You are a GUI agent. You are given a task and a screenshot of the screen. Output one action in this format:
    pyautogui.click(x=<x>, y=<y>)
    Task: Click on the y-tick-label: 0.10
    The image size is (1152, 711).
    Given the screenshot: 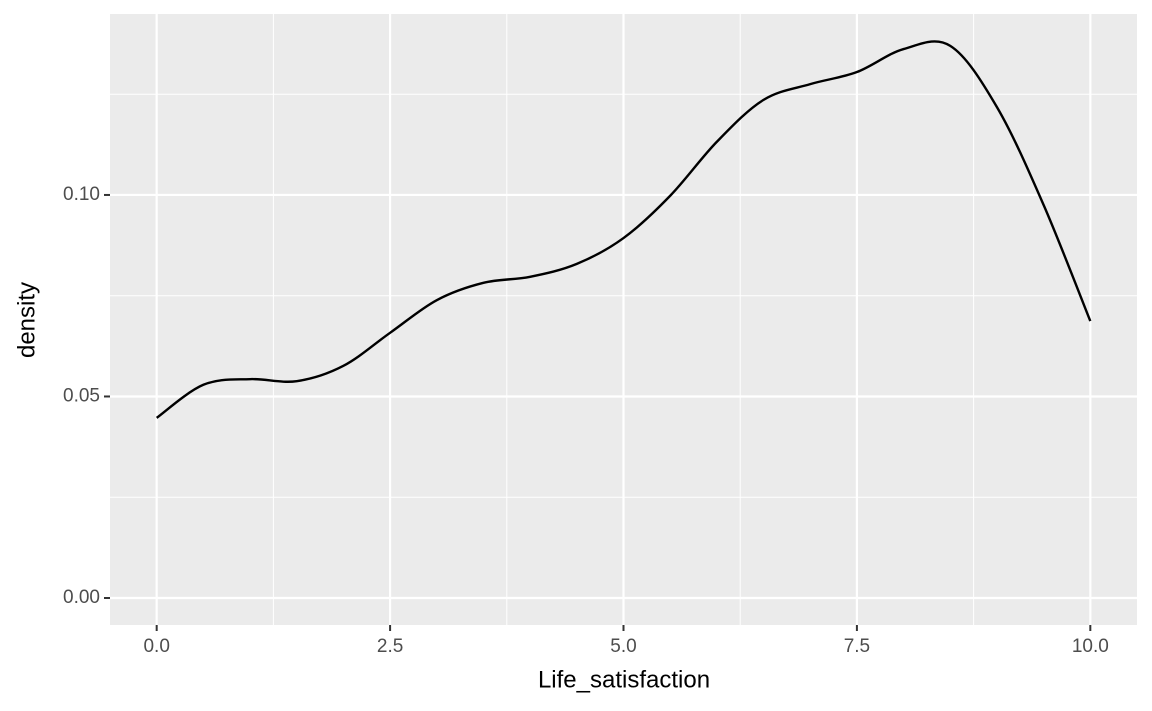 What is the action you would take?
    pyautogui.click(x=81, y=194)
    